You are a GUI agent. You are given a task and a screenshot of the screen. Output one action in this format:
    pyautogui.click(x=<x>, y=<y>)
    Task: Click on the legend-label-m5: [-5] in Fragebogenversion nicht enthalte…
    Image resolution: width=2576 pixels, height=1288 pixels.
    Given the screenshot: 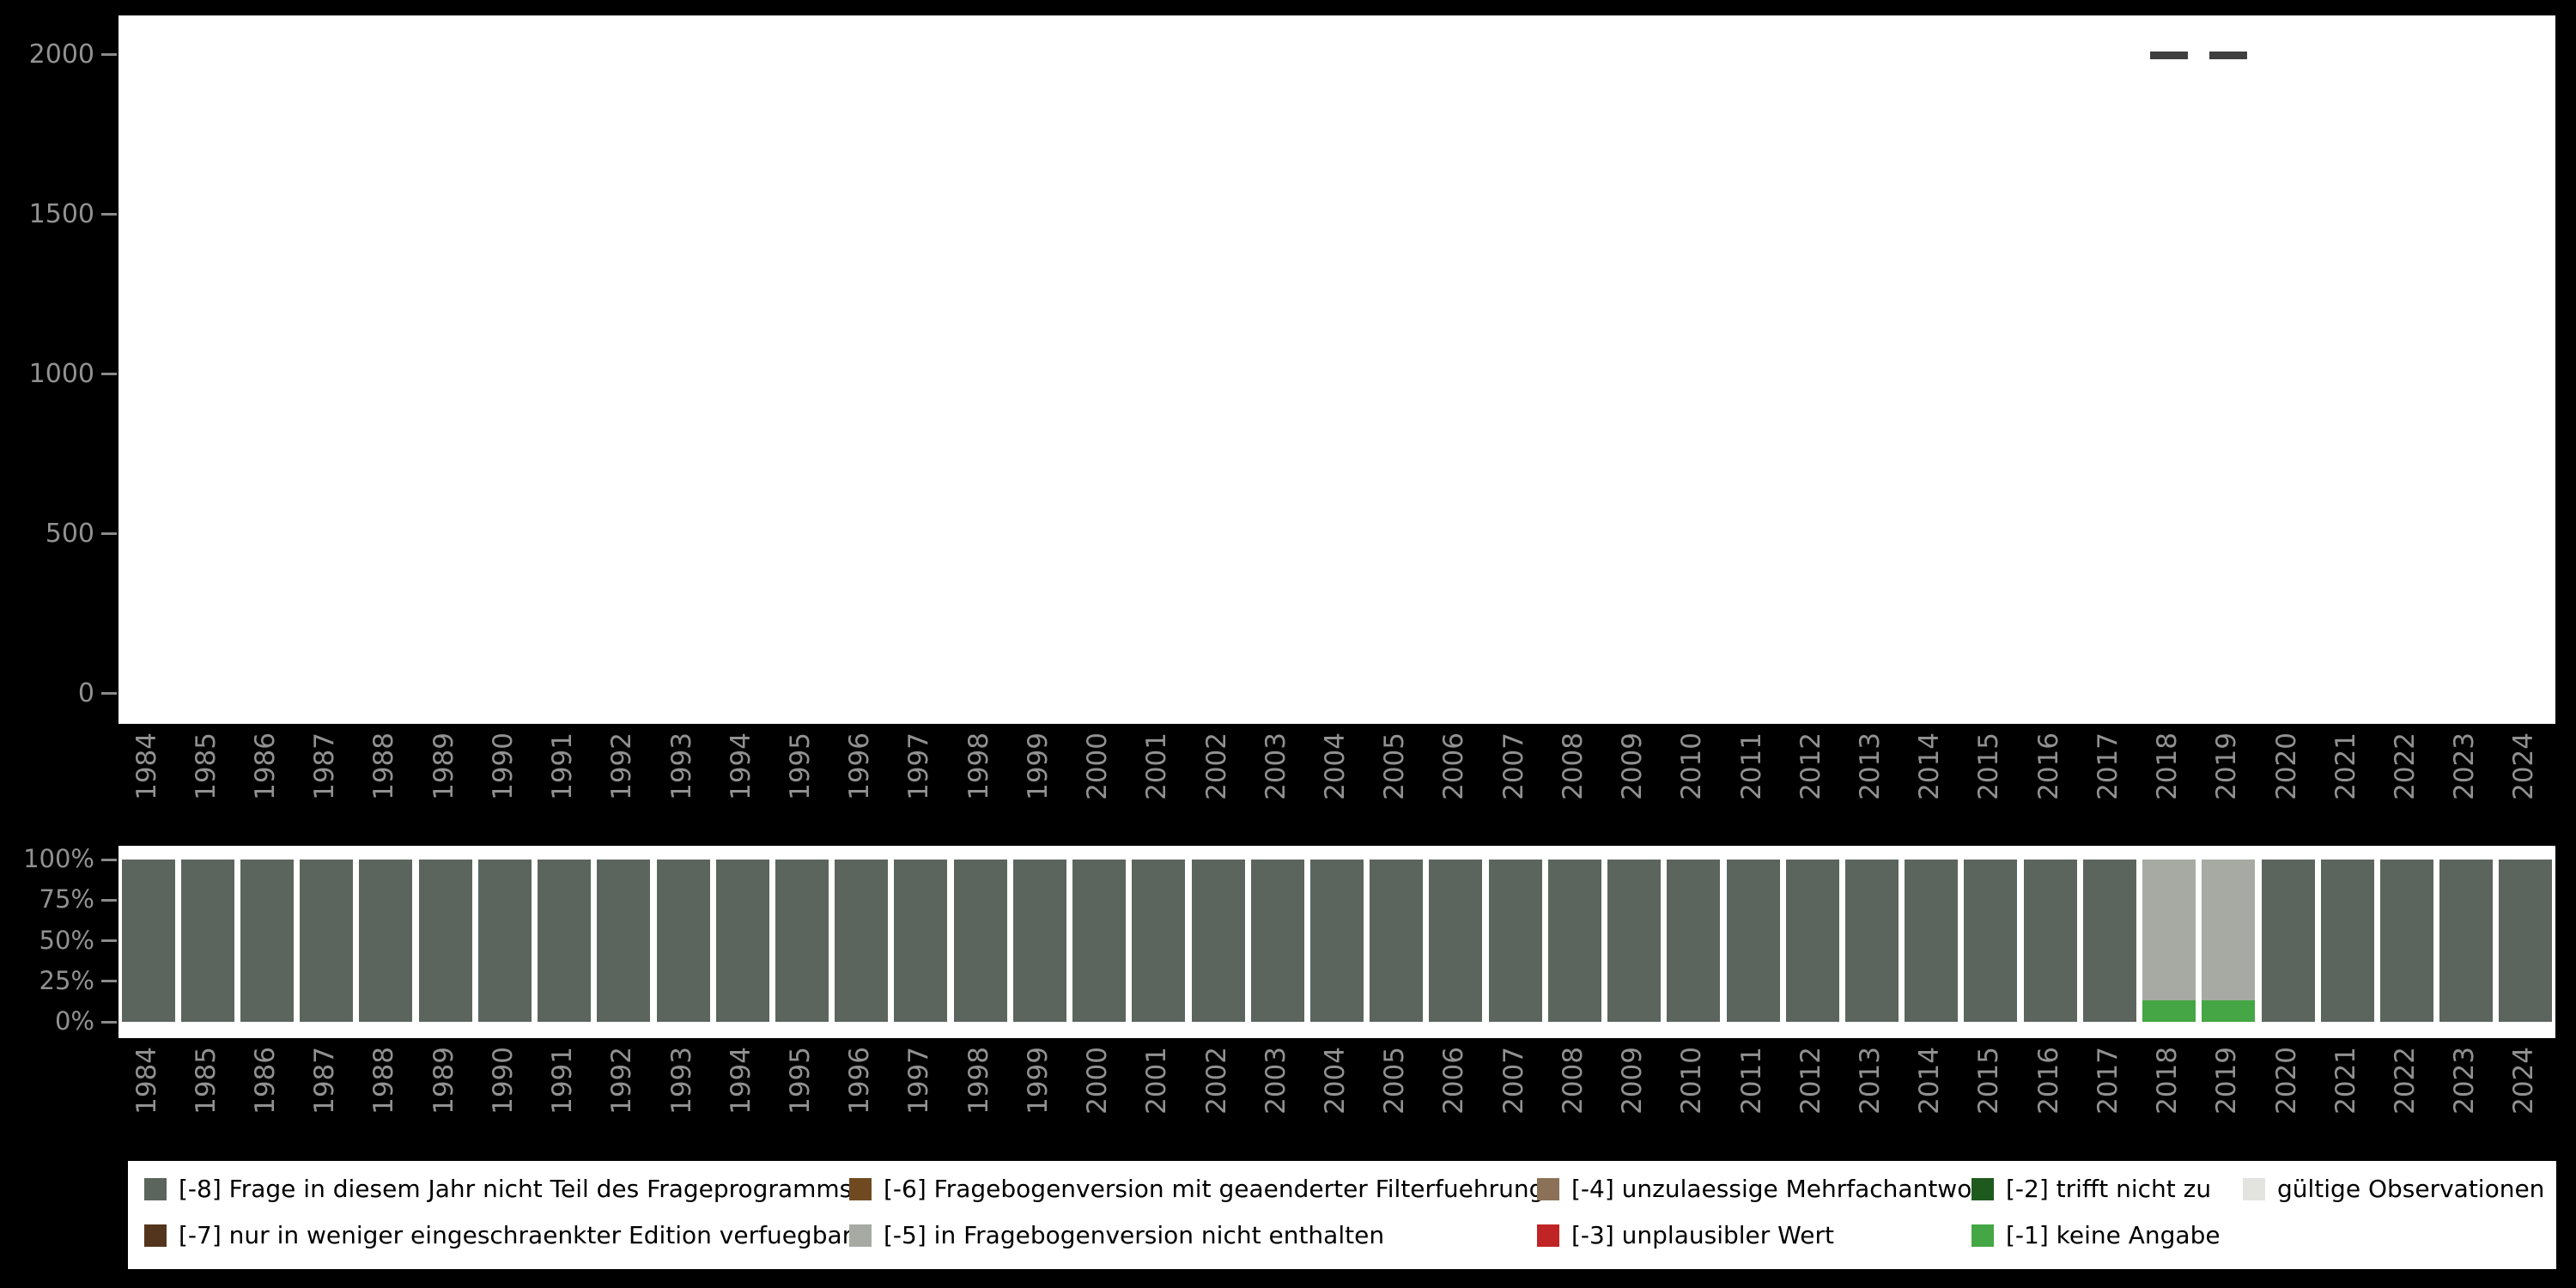 What is the action you would take?
    pyautogui.click(x=1134, y=1235)
    